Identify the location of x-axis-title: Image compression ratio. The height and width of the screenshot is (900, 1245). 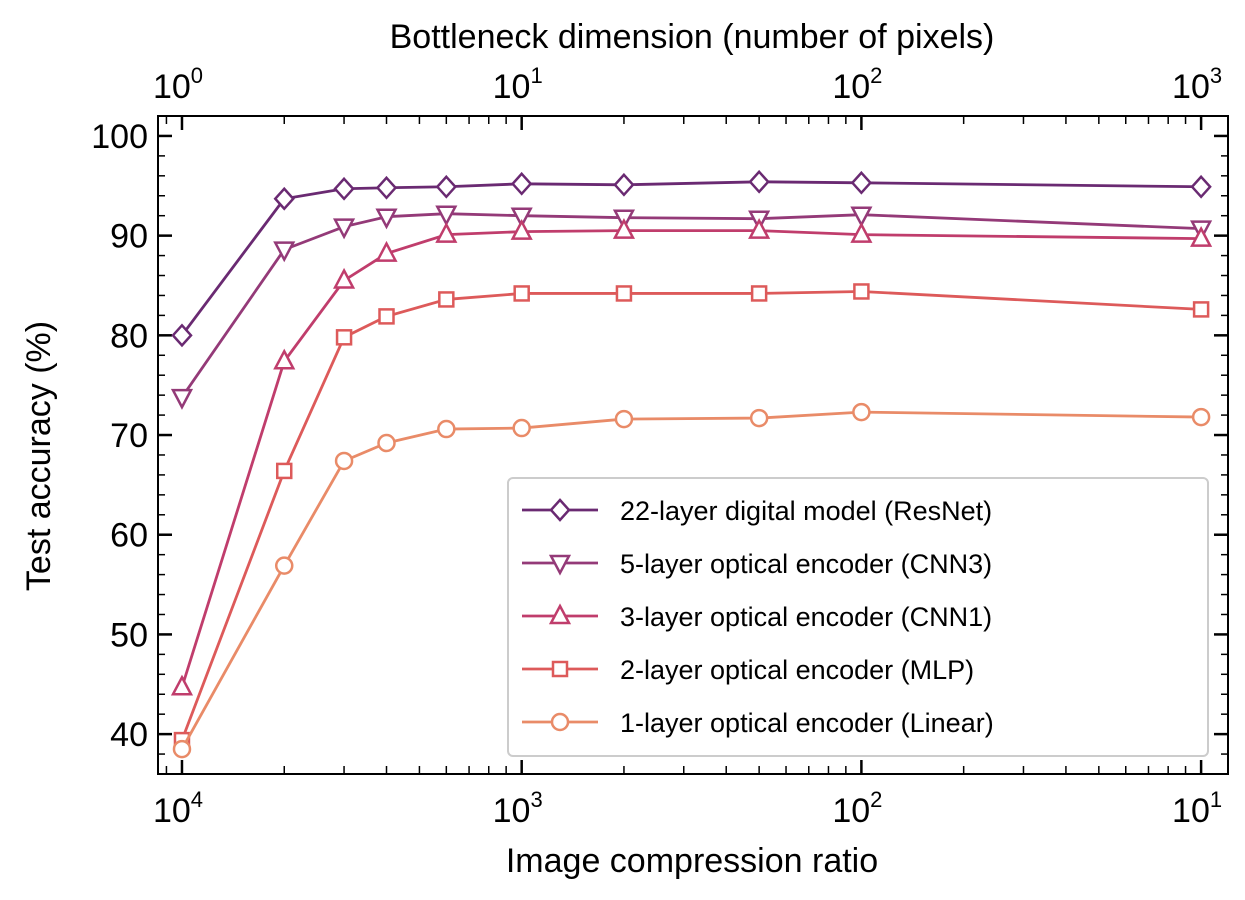
(692, 861).